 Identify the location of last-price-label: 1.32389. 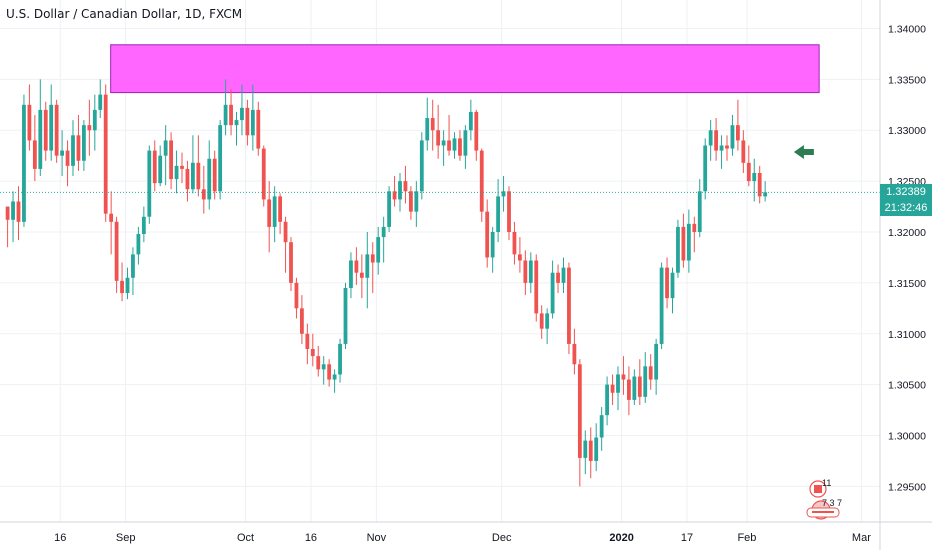
(906, 192).